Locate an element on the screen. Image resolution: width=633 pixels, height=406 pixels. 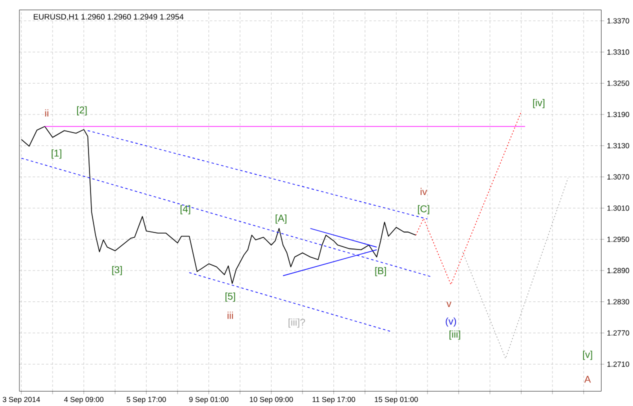
annotation: iv is located at coordinates (424, 192).